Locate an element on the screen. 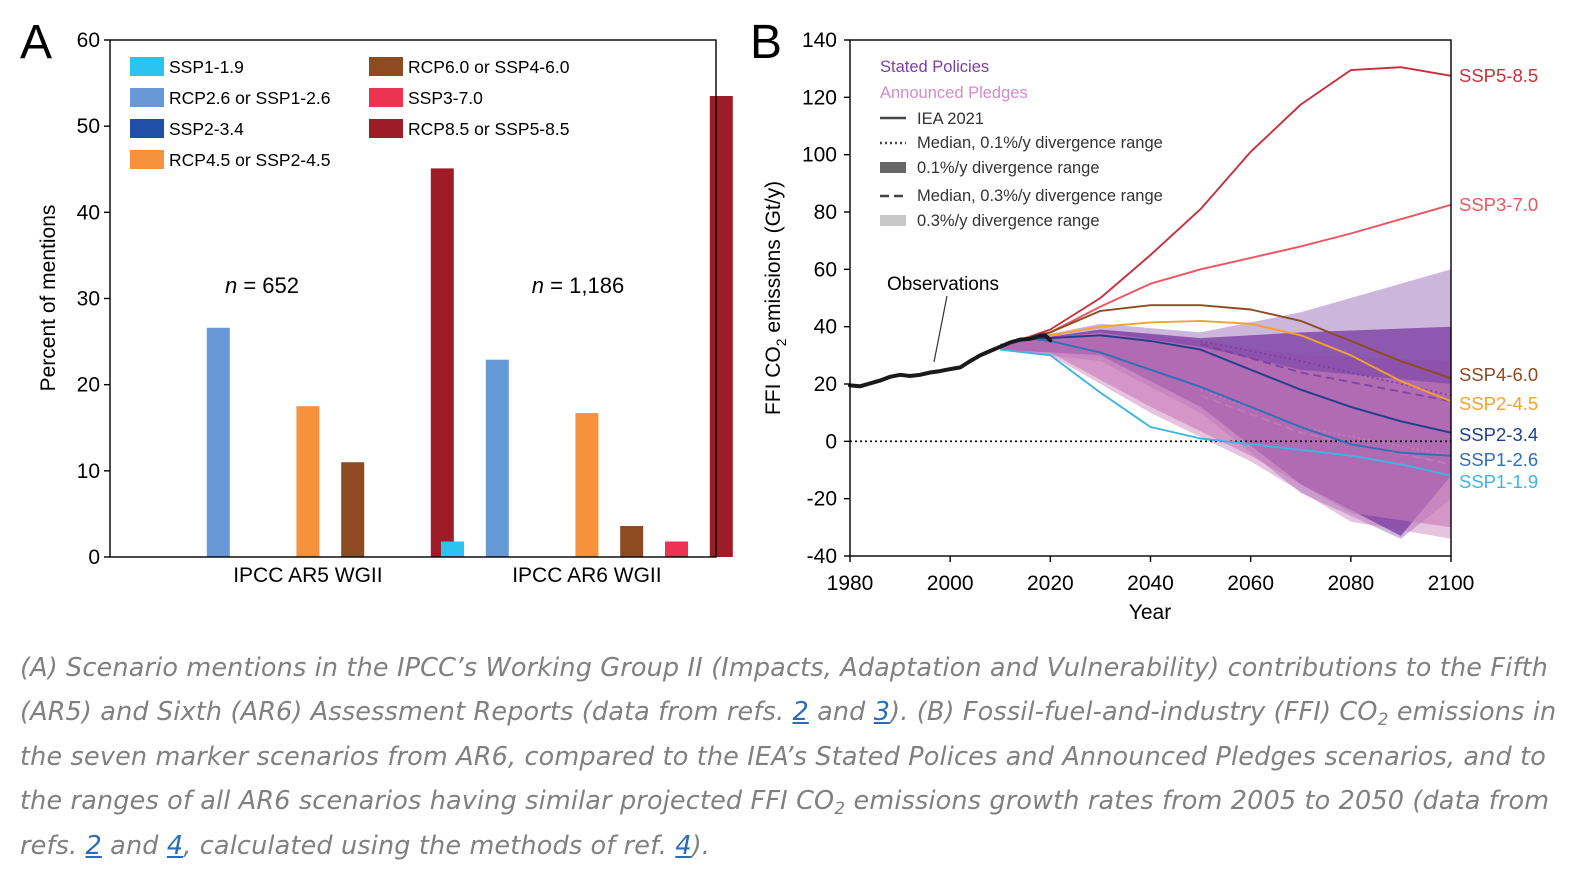 The image size is (1586, 888). caption-text: , calculated using the methods of ref. is located at coordinates (429, 845).